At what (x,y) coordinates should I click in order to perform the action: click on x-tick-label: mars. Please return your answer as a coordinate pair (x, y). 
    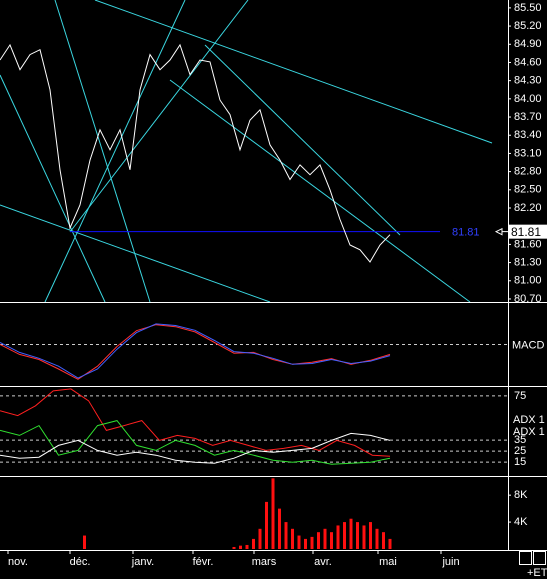
    Looking at the image, I should click on (264, 562).